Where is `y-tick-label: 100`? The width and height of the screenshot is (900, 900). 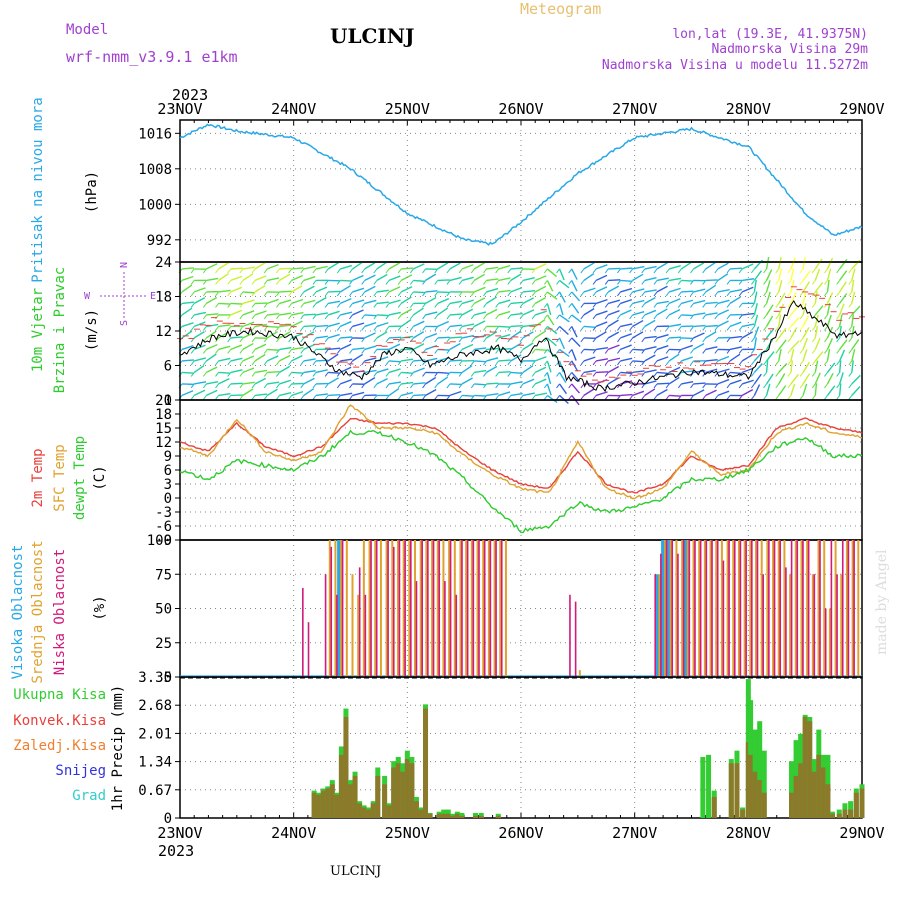 y-tick-label: 100 is located at coordinates (159, 541).